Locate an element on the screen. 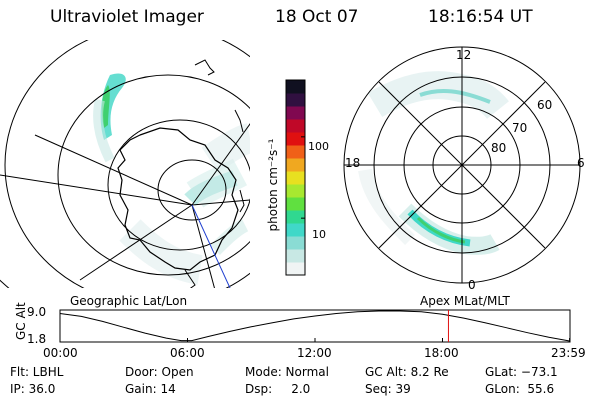 The image size is (600, 400). status-mode: Mode: Normal is located at coordinates (287, 372).